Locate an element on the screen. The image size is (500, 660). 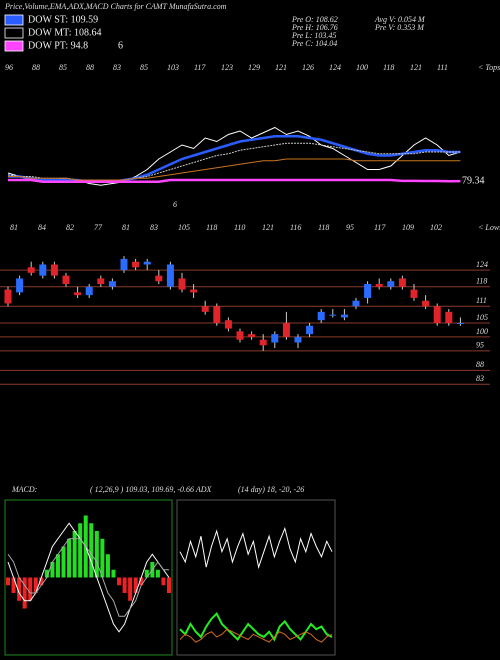
low-label: 95 is located at coordinates (350, 227).